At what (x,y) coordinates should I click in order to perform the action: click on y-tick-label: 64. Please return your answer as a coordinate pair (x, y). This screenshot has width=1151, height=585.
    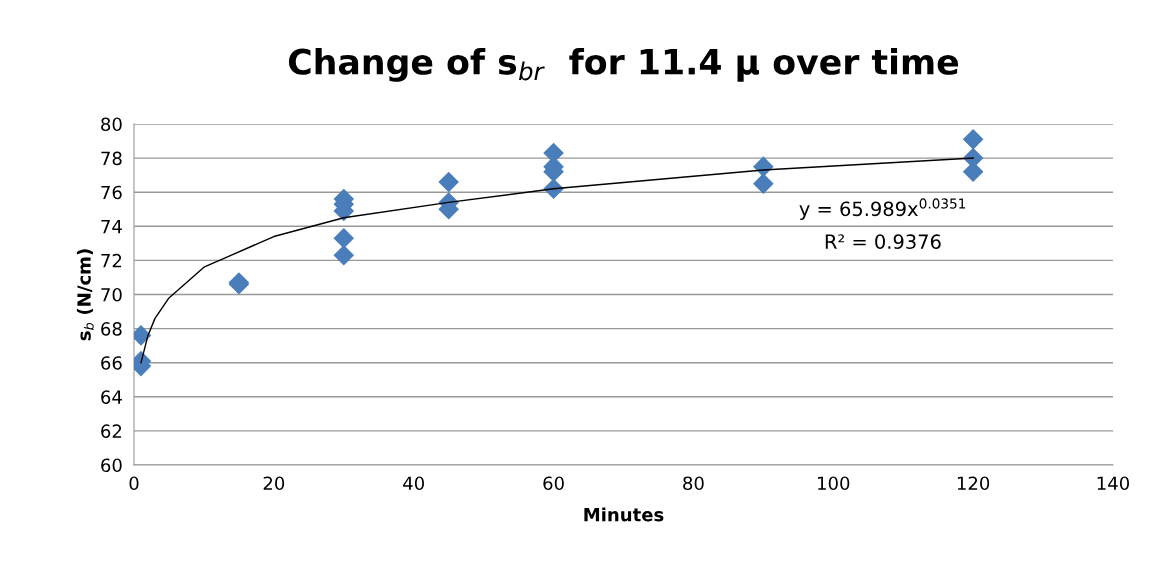
    Looking at the image, I should click on (111, 397).